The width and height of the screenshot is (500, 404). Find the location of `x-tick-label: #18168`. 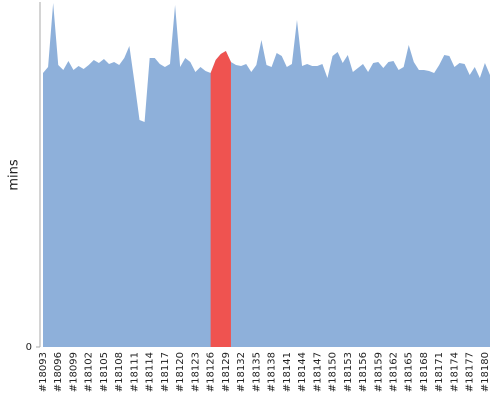

x-tick-label: #18168 is located at coordinates (424, 372).